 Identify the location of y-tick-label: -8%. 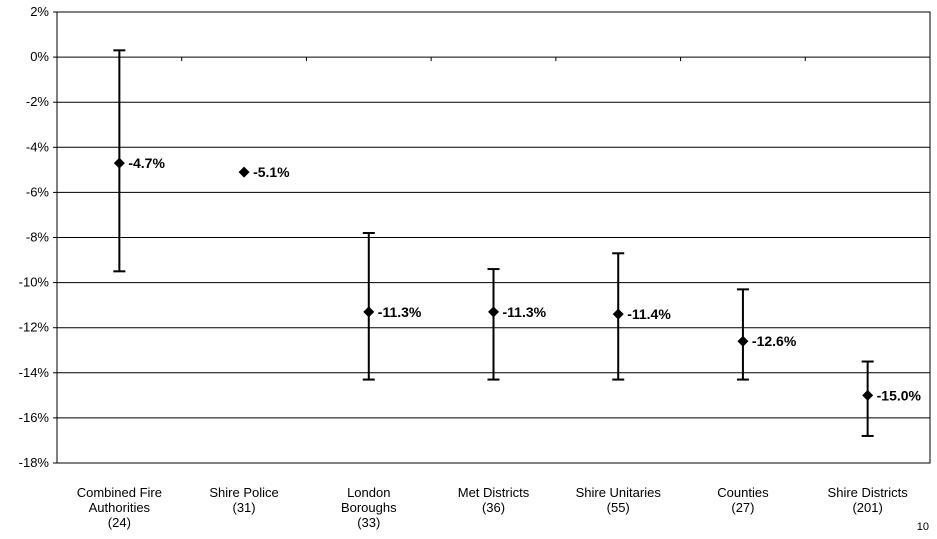
(38, 237).